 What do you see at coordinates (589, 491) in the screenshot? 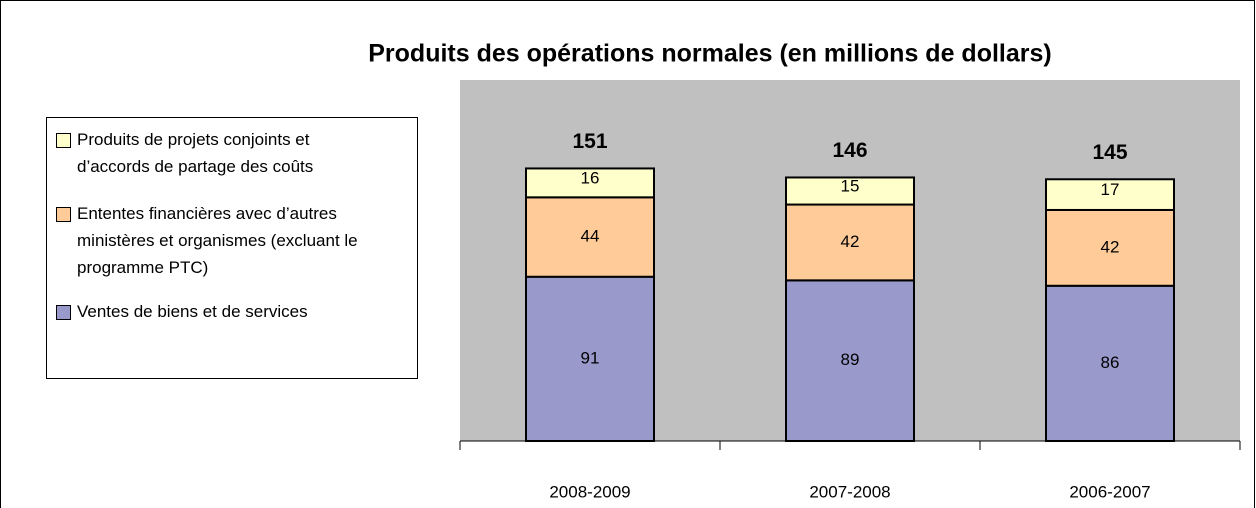
I see `x-tick-label: 2008-2009` at bounding box center [589, 491].